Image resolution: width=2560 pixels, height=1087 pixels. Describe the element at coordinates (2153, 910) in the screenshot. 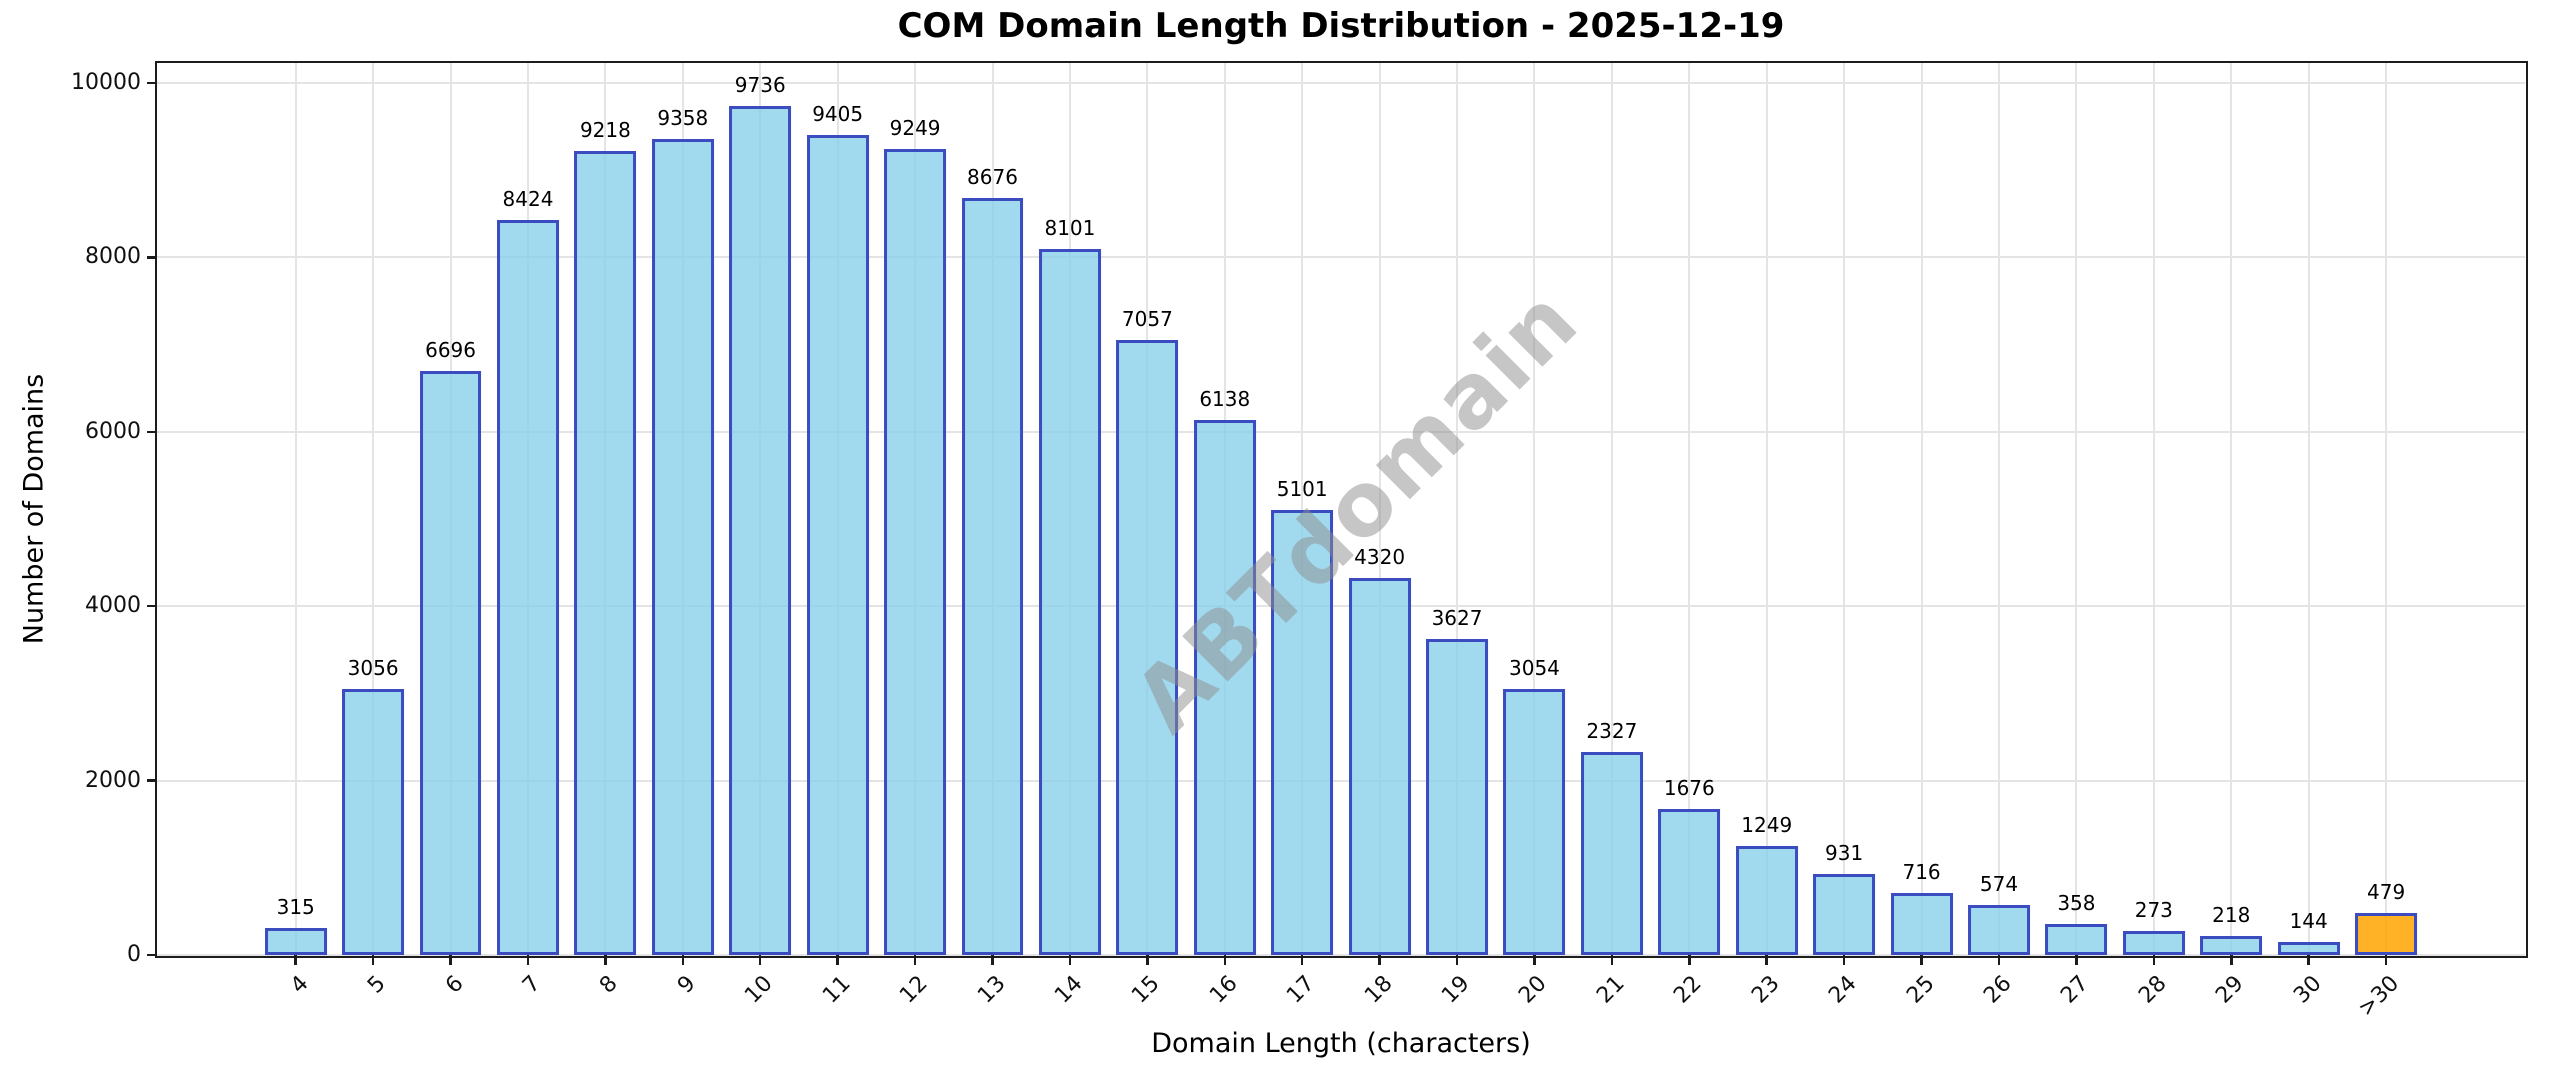

I see `bar-value-label: 273` at that location.